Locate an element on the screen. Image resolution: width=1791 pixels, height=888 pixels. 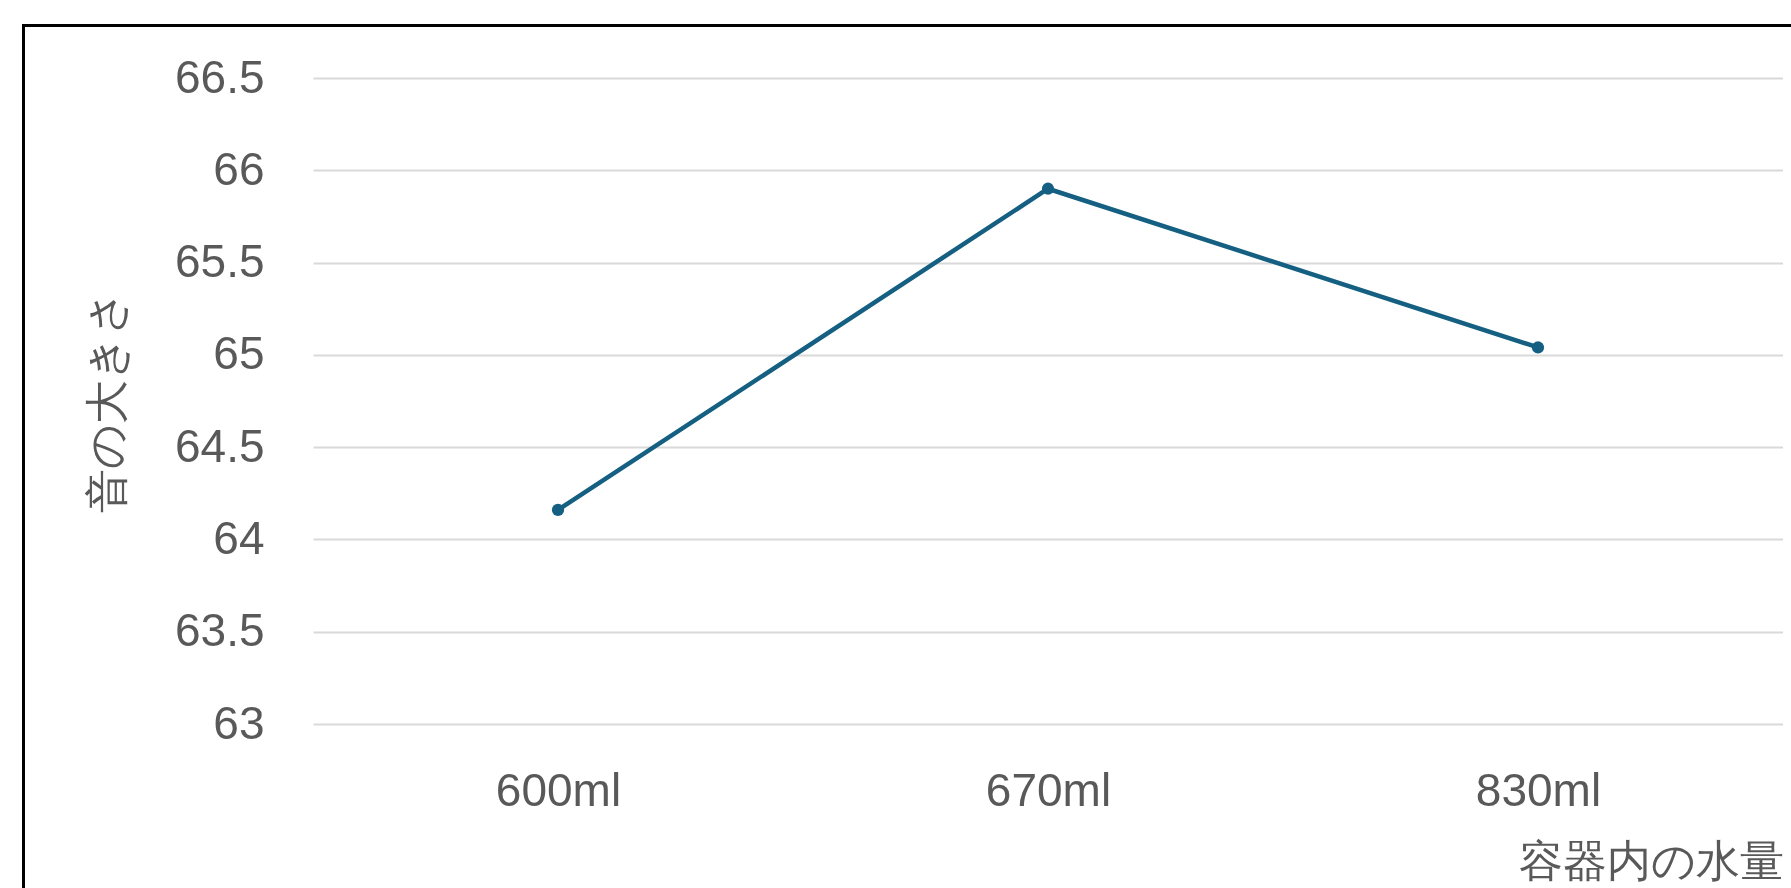
y-tick-label: 65.5 is located at coordinates (219, 261).